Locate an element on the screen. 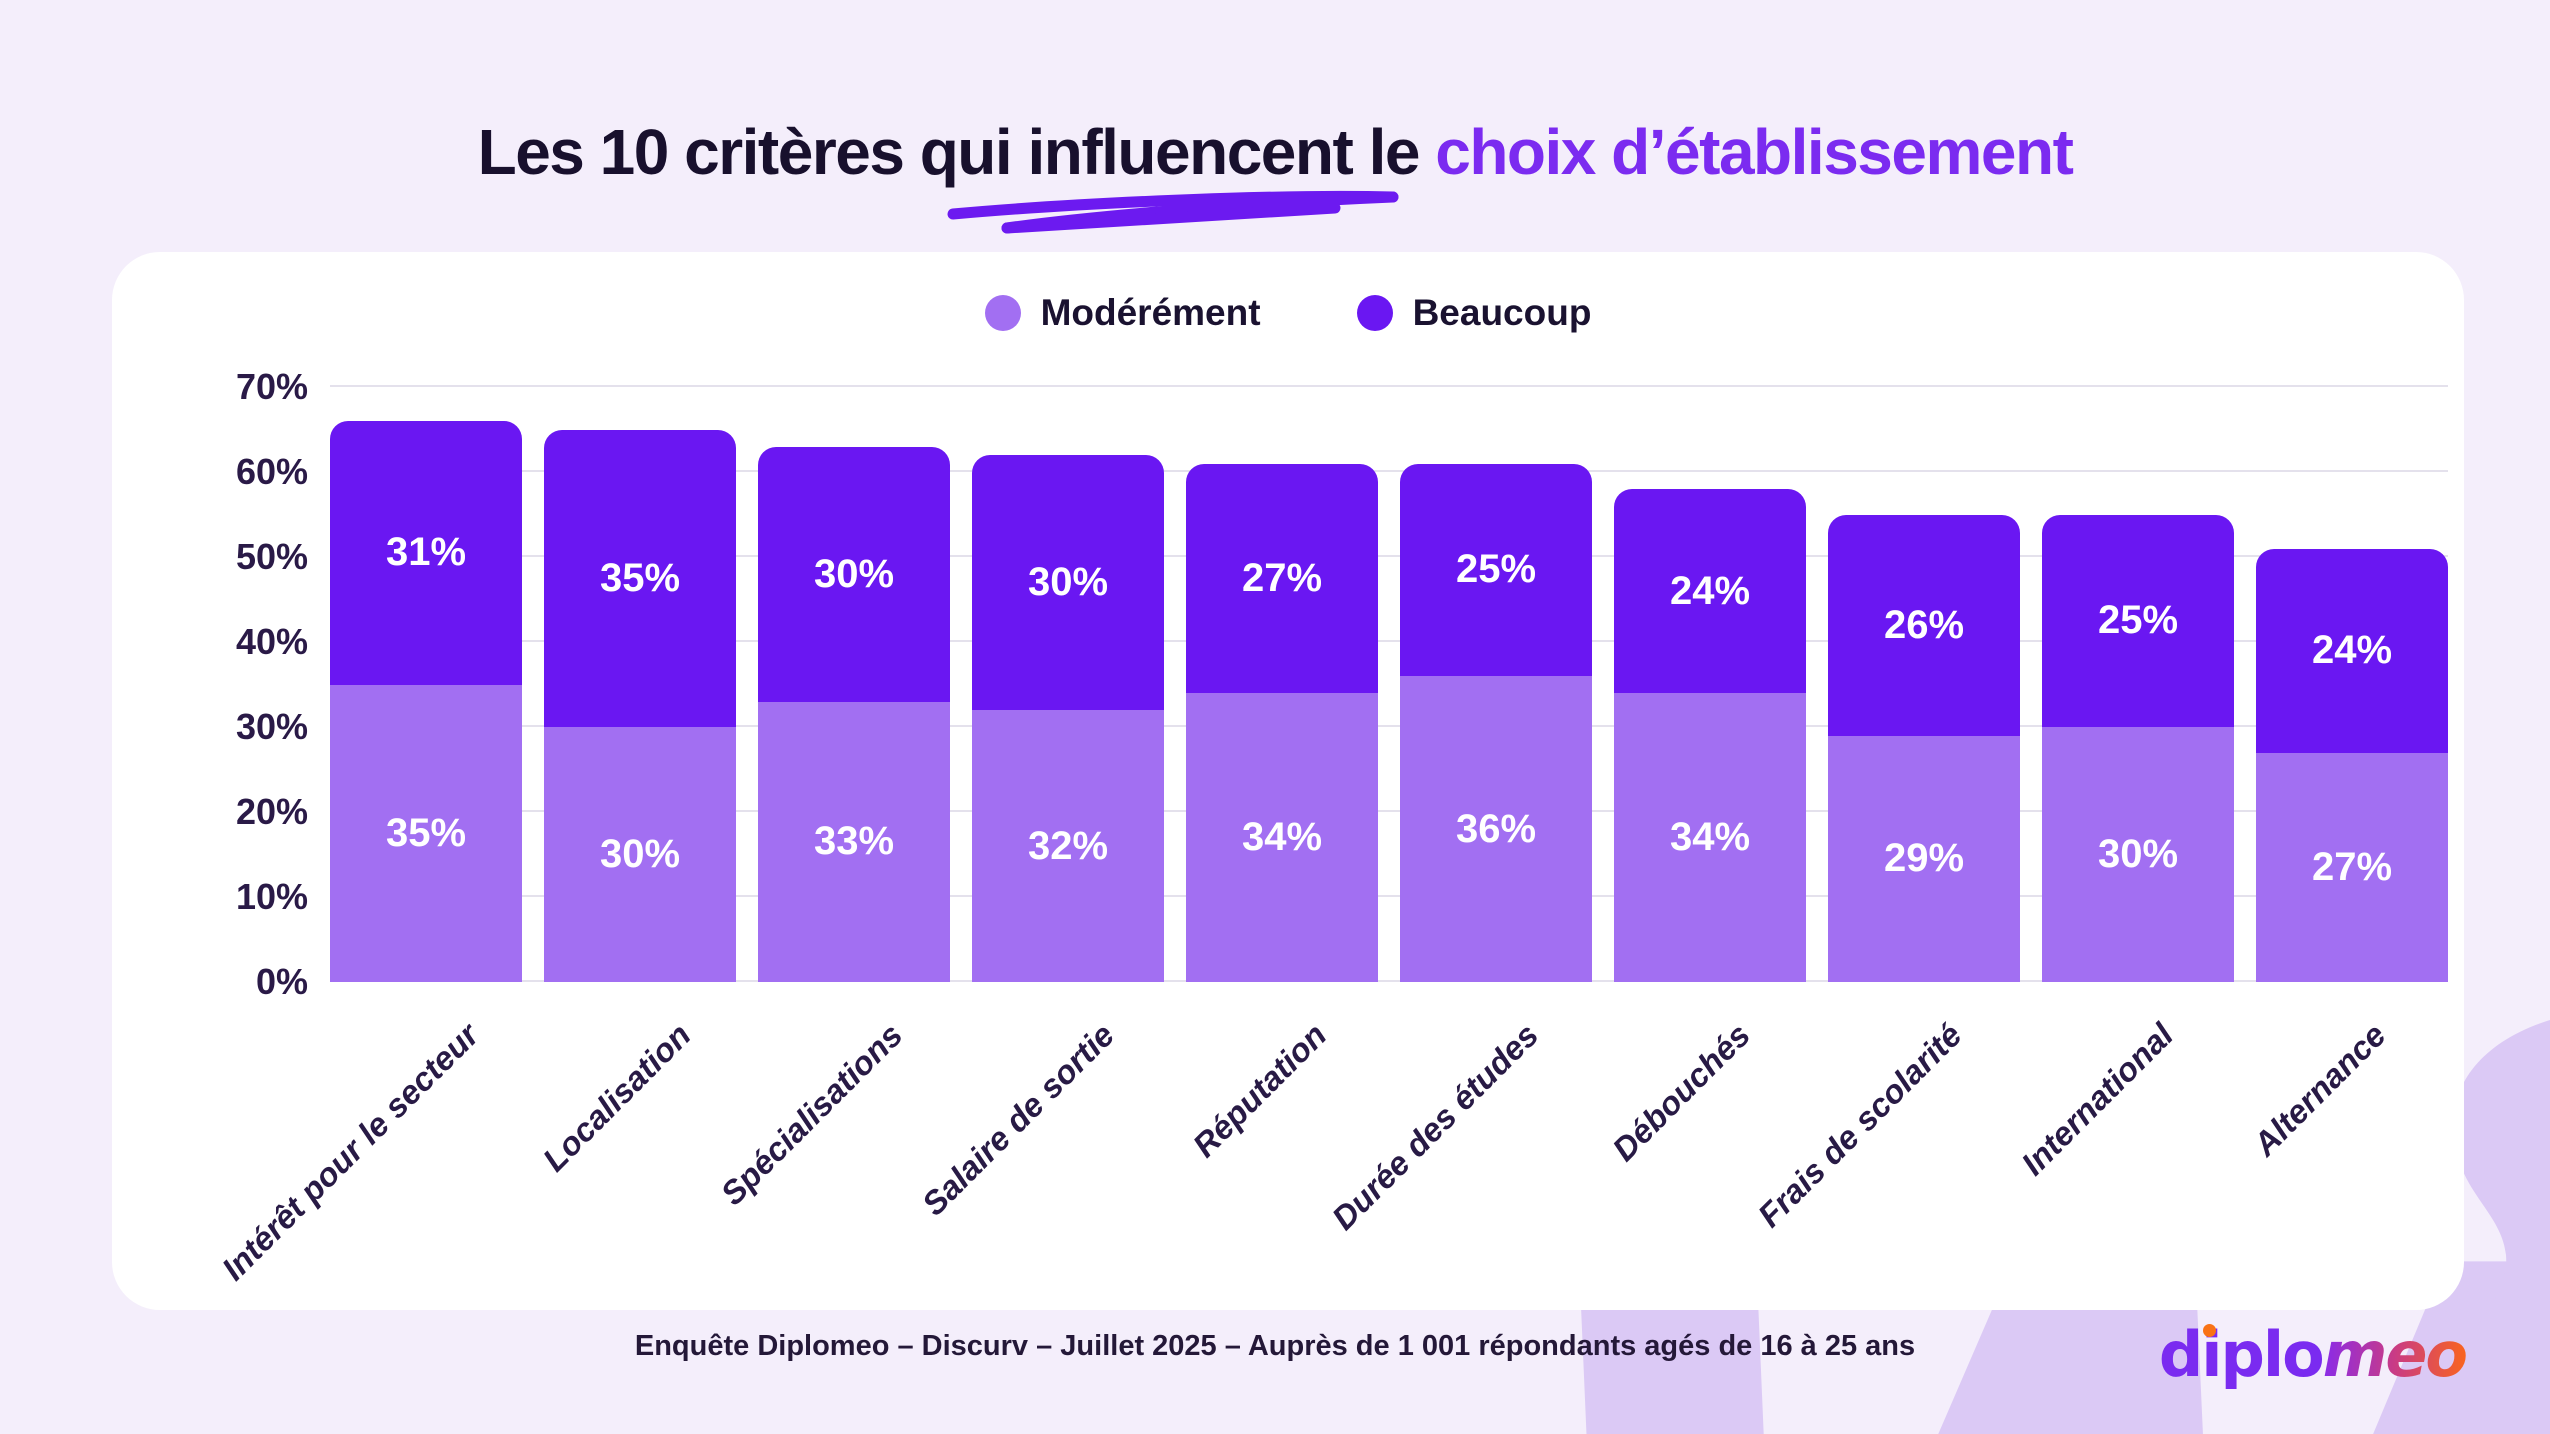  bar-column: 24% 34% is located at coordinates (1710, 735).